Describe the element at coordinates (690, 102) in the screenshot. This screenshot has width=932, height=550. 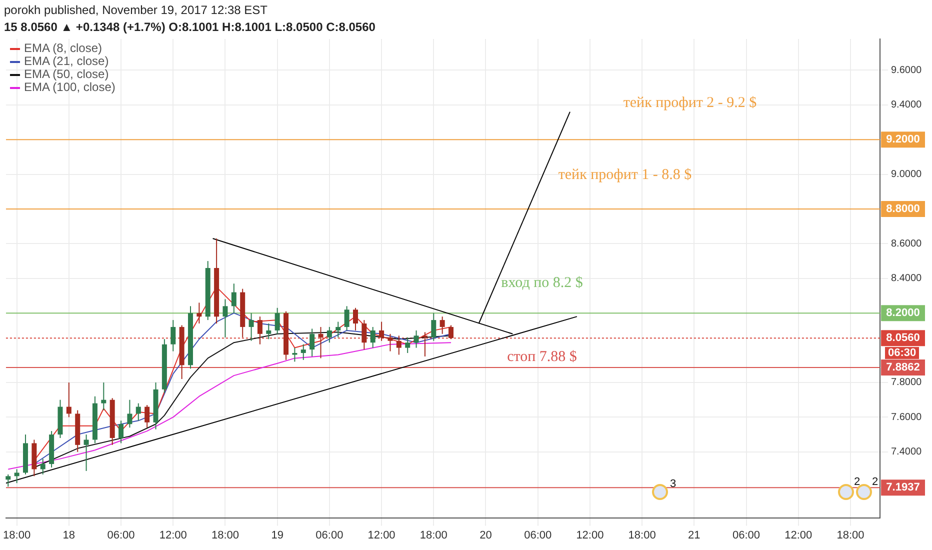
I see `annotation: тейк профит 2 - 9.2 $` at that location.